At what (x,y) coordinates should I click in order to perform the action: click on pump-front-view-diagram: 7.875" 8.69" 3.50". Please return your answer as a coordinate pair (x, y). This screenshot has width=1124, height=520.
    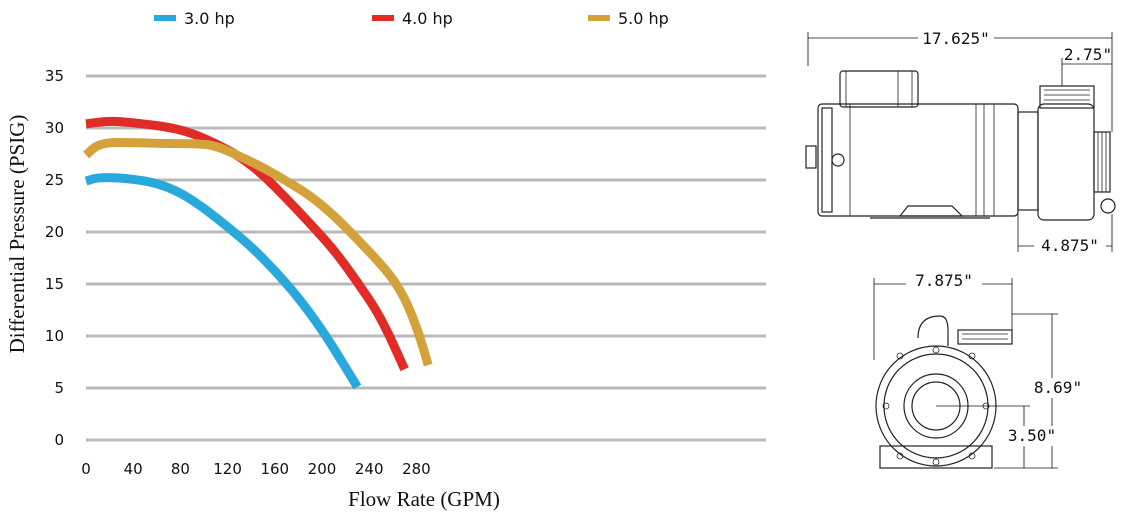
    Looking at the image, I should click on (979, 370).